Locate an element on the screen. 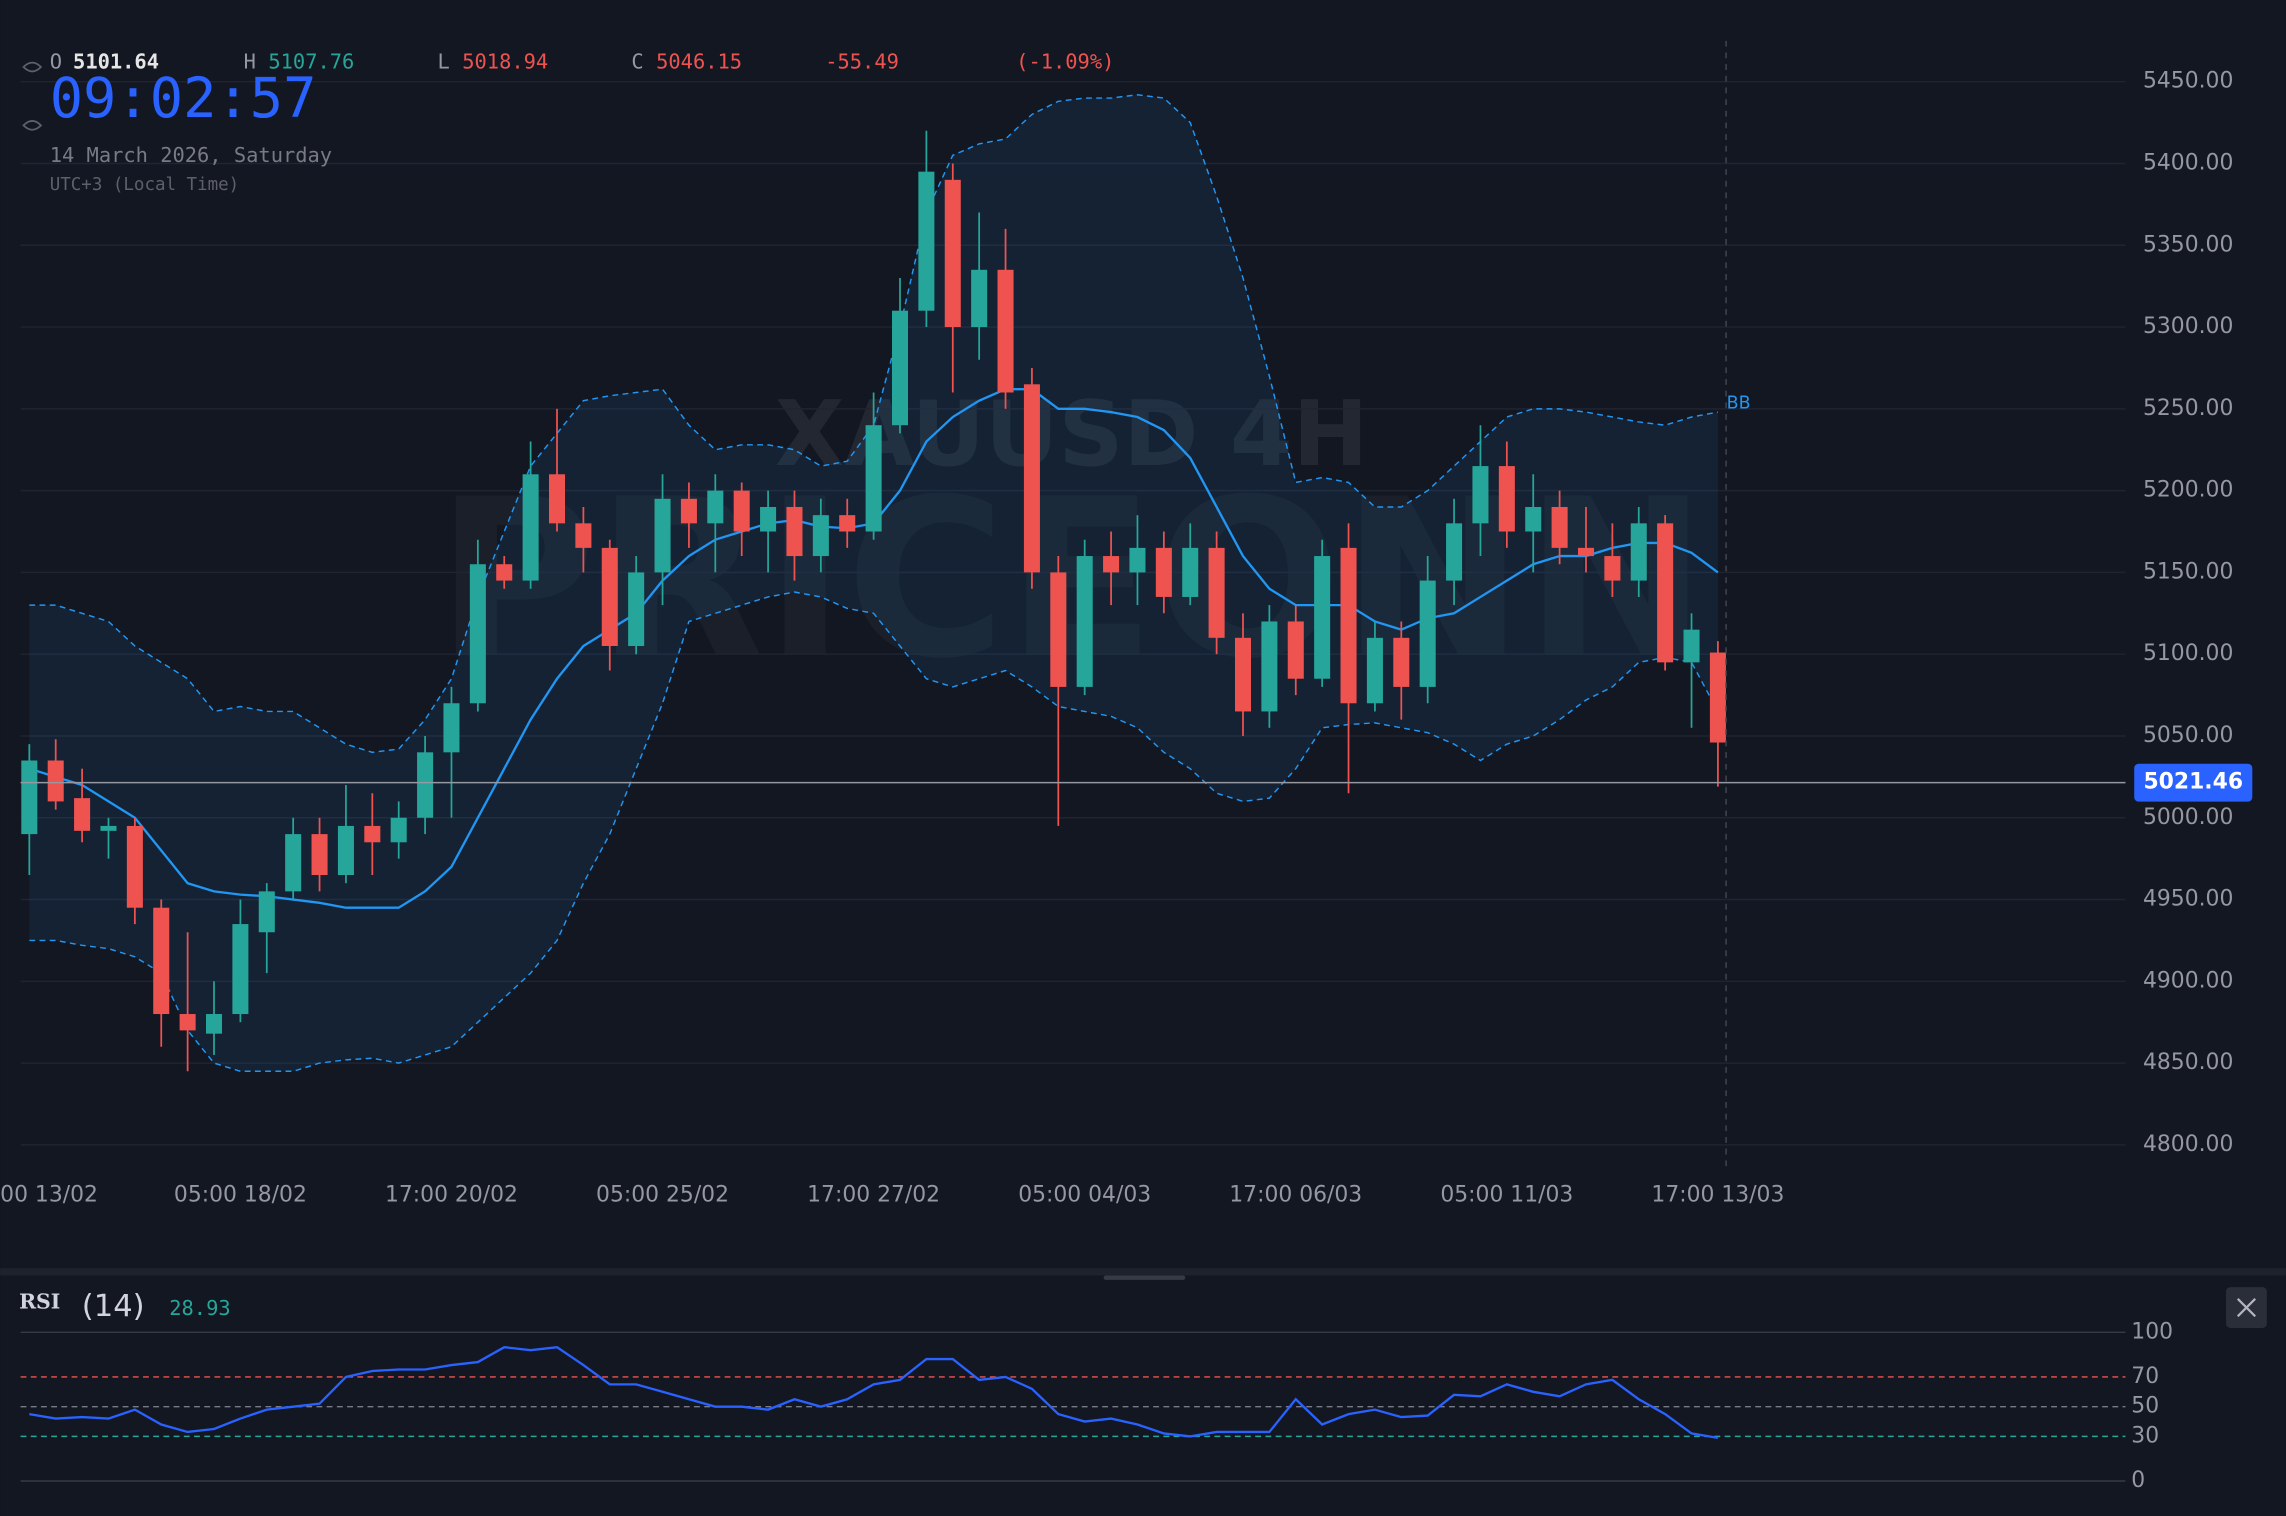 This screenshot has width=2286, height=1516. open-label: O is located at coordinates (56, 62).